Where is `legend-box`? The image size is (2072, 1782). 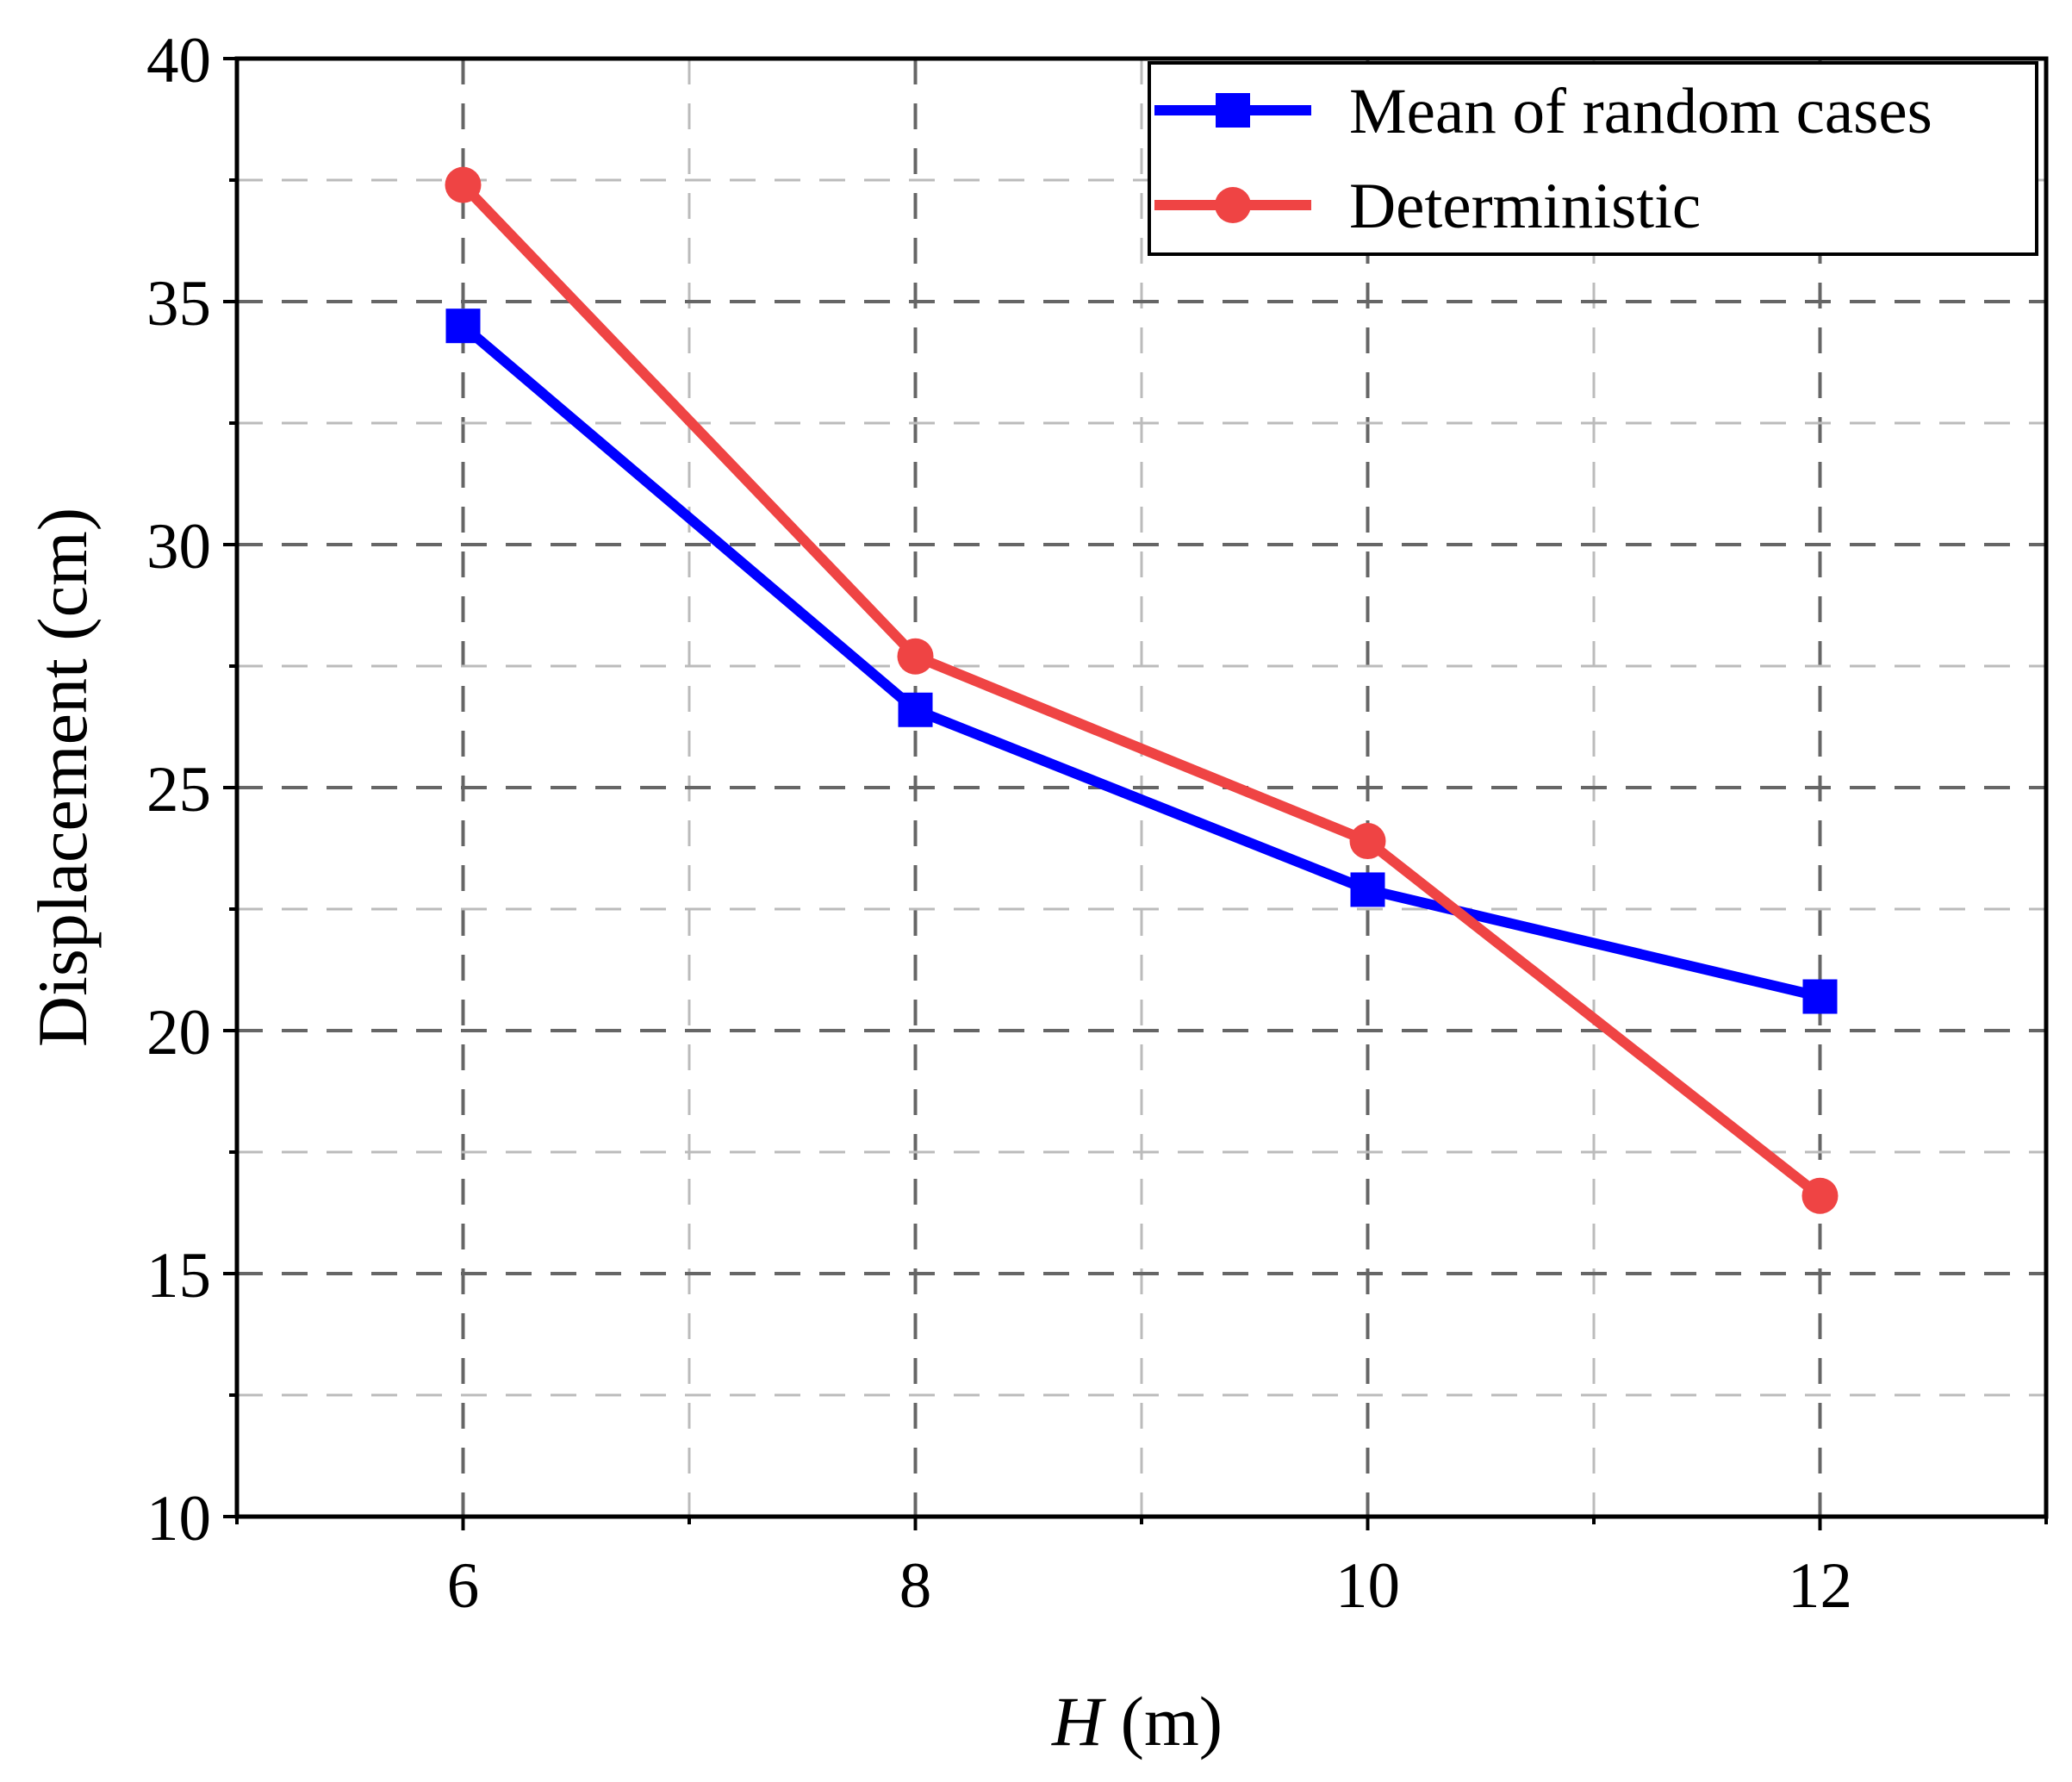
legend-box is located at coordinates (1593, 158).